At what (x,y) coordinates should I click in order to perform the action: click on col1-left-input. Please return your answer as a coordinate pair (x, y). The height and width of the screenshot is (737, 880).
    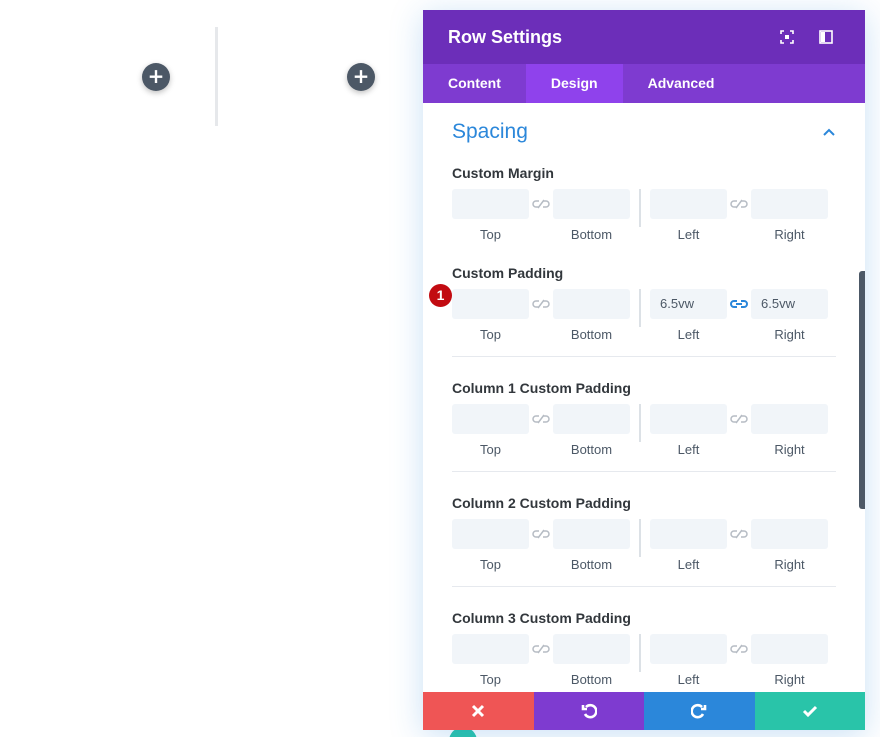
    Looking at the image, I should click on (688, 419).